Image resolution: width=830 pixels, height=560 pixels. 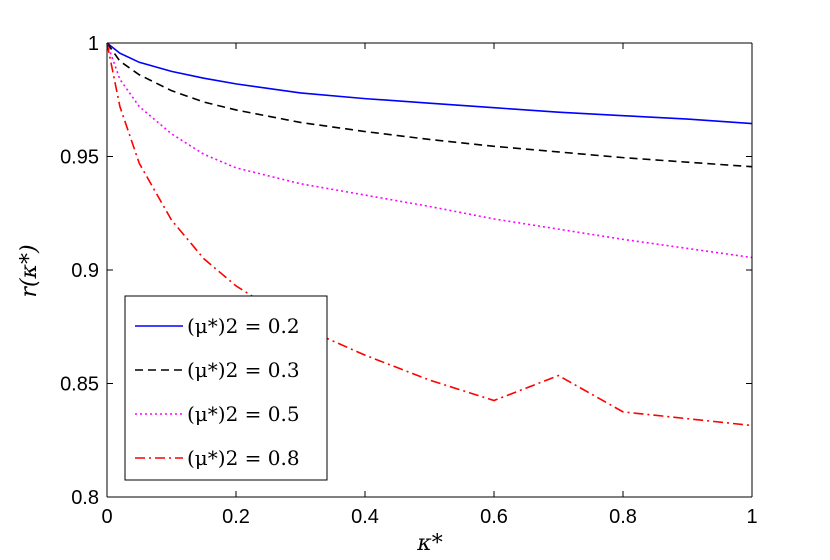 I want to click on y-axis-label: r(κ*), so click(x=29, y=270).